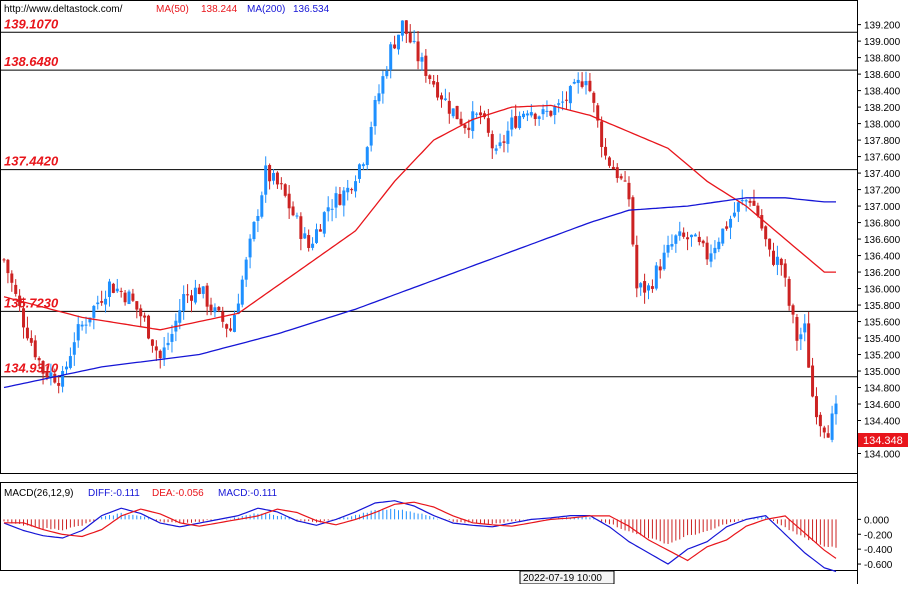  Describe the element at coordinates (883, 441) in the screenshot. I see `current-price-label: 134.348` at that location.